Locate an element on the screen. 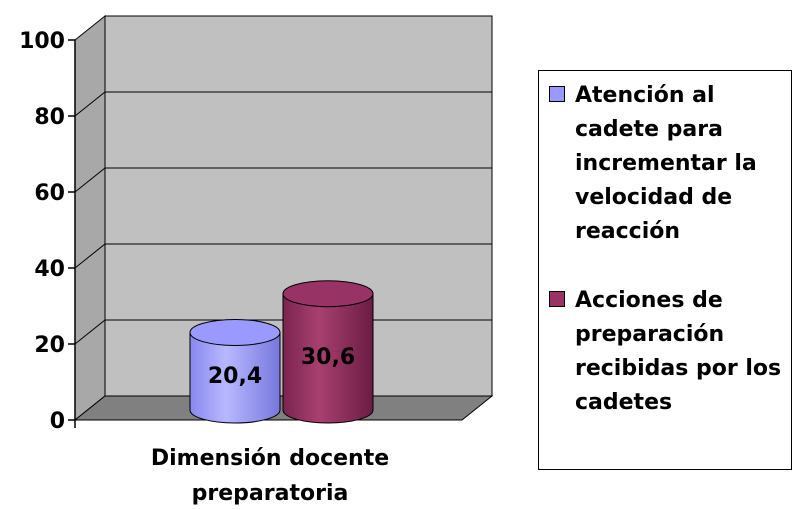 The image size is (795, 510). bars: 20,4 30,6 is located at coordinates (281, 352).